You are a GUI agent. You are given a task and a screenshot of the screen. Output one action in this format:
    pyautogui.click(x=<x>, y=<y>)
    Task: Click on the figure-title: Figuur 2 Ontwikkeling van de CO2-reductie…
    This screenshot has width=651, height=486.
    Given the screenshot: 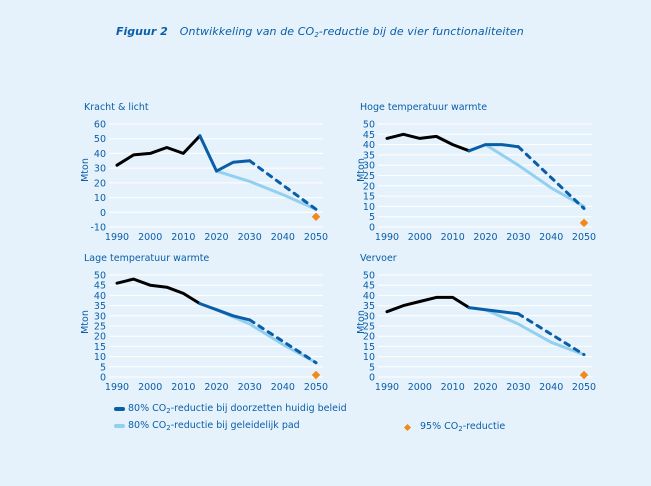 What is the action you would take?
    pyautogui.click(x=320, y=32)
    